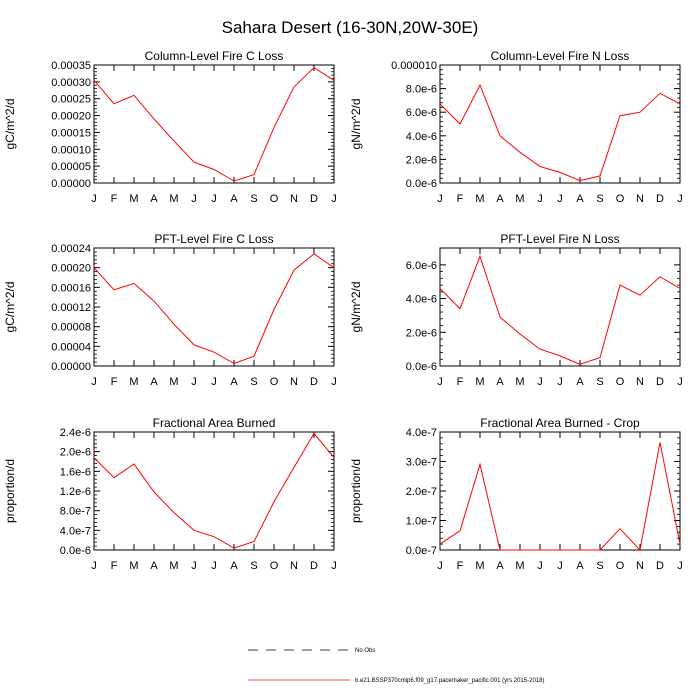 The height and width of the screenshot is (700, 700). I want to click on y-tick-label: 8.0e-7, so click(75, 512).